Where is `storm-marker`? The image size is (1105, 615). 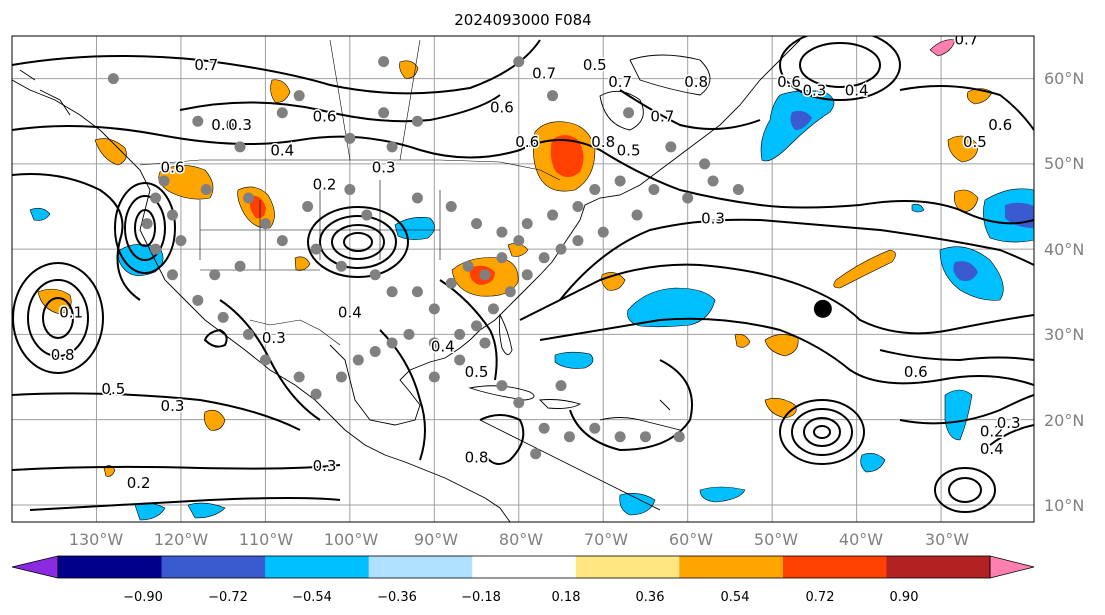
storm-marker is located at coordinates (822, 308).